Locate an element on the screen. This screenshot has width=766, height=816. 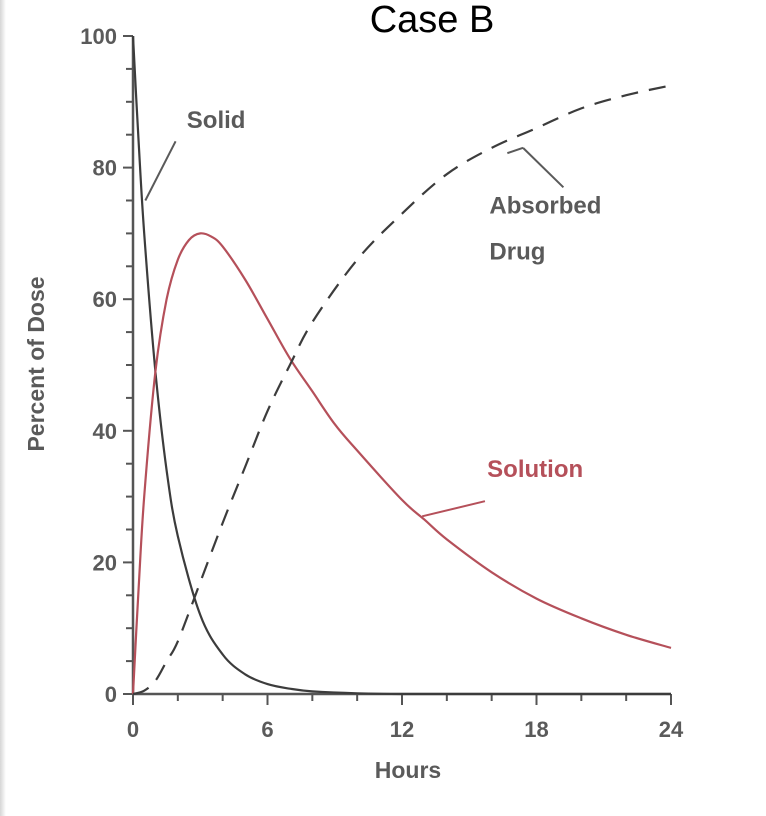
x-tick-label: 12 is located at coordinates (402, 729).